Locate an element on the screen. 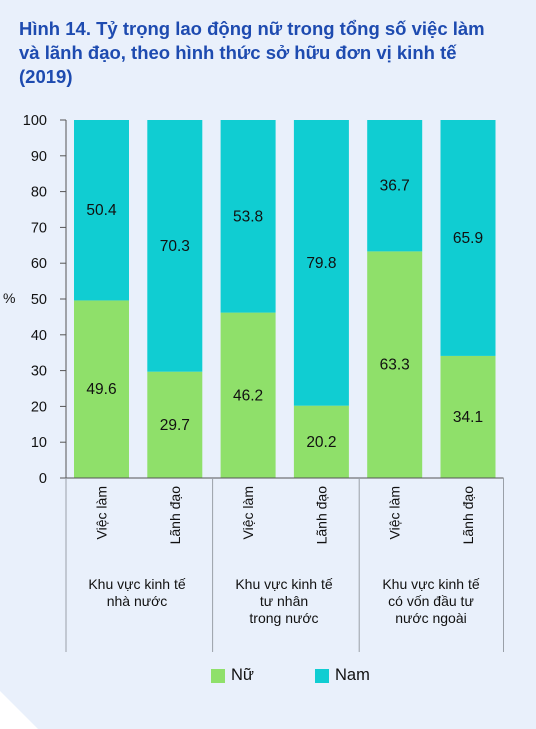 The image size is (536, 729). y-tick-label: 50 is located at coordinates (39, 300).